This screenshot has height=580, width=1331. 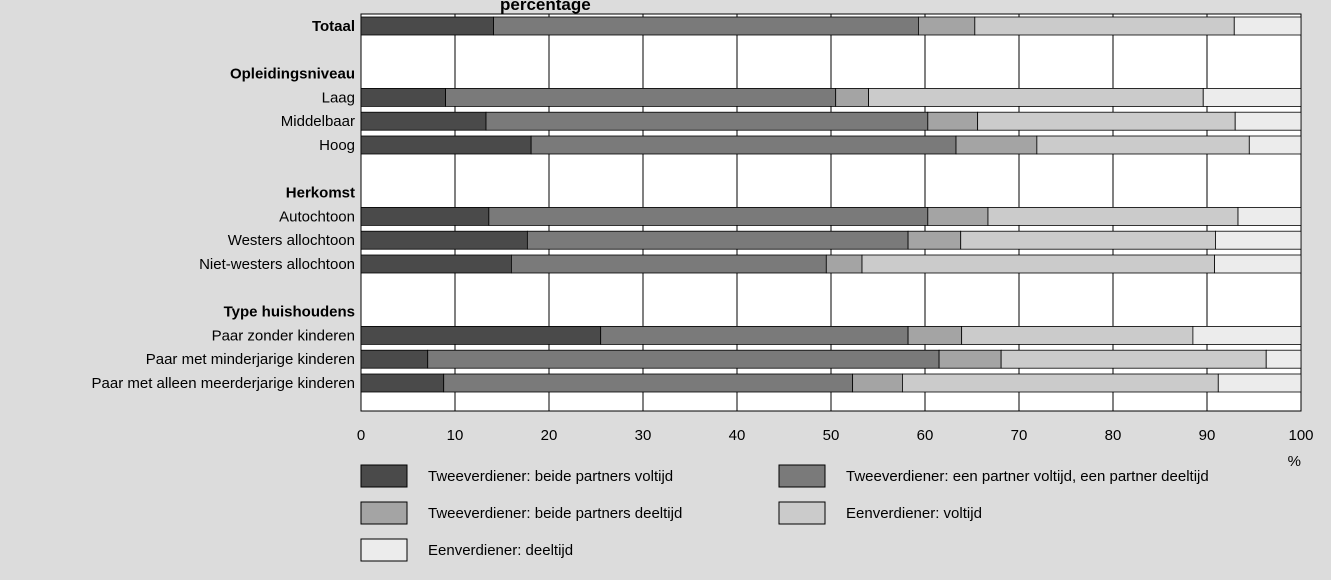 What do you see at coordinates (318, 121) in the screenshot?
I see `category-label: Middelbaar` at bounding box center [318, 121].